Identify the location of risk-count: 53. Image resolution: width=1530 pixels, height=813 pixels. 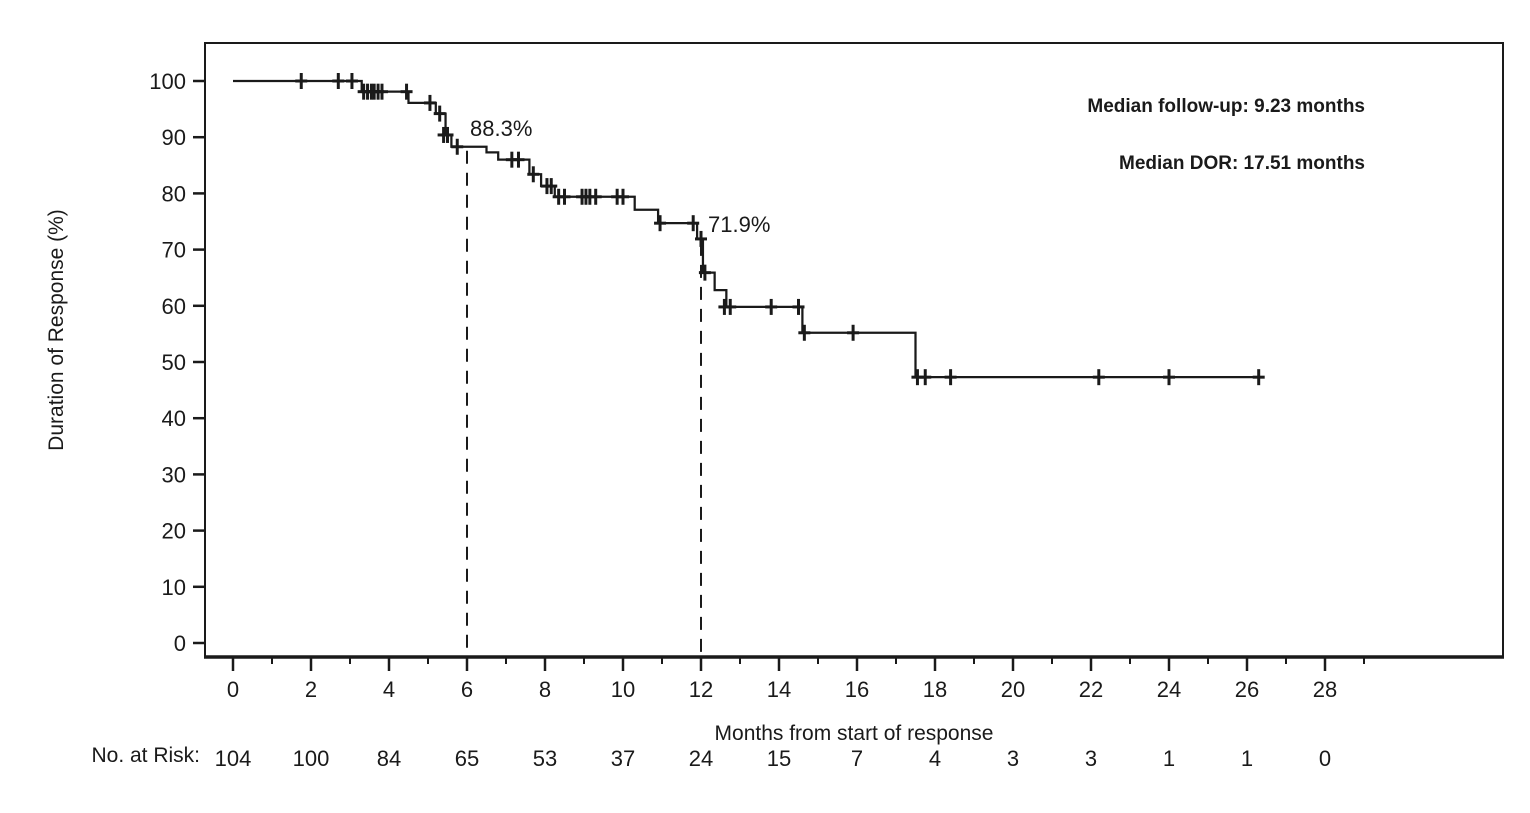
(545, 758).